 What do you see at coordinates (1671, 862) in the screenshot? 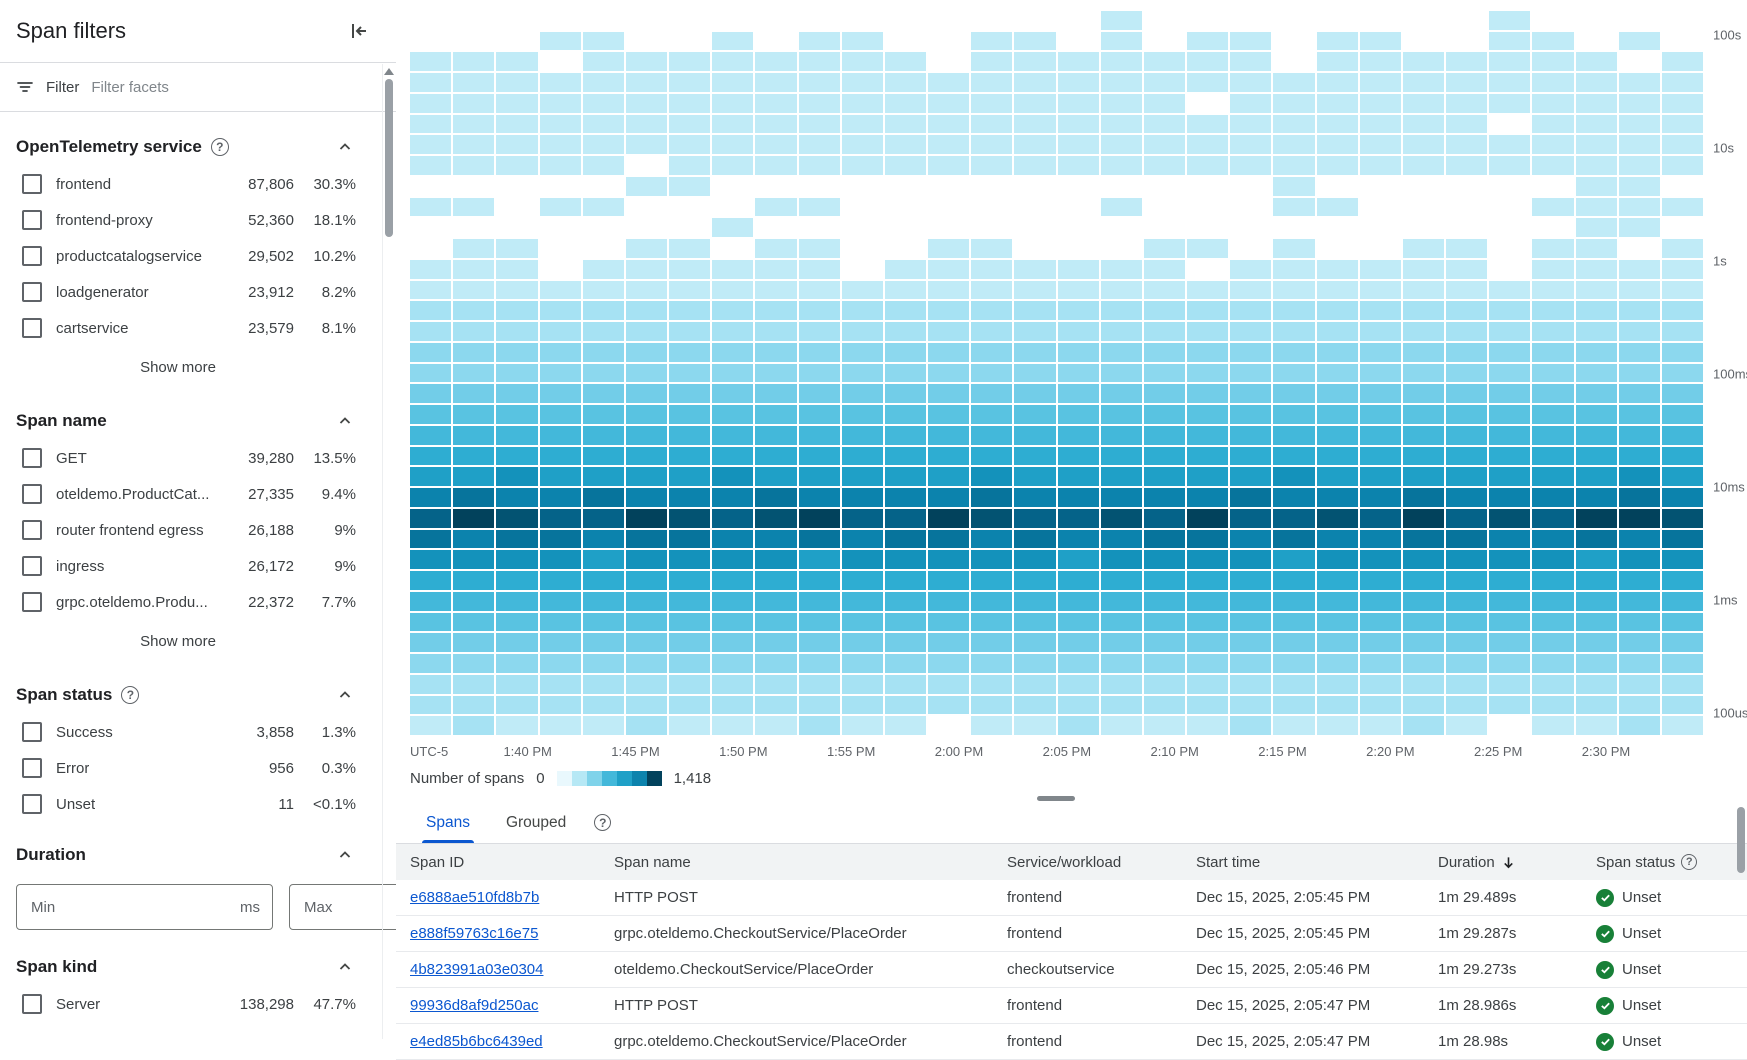
I see `column-header-span-status: Span status?` at bounding box center [1671, 862].